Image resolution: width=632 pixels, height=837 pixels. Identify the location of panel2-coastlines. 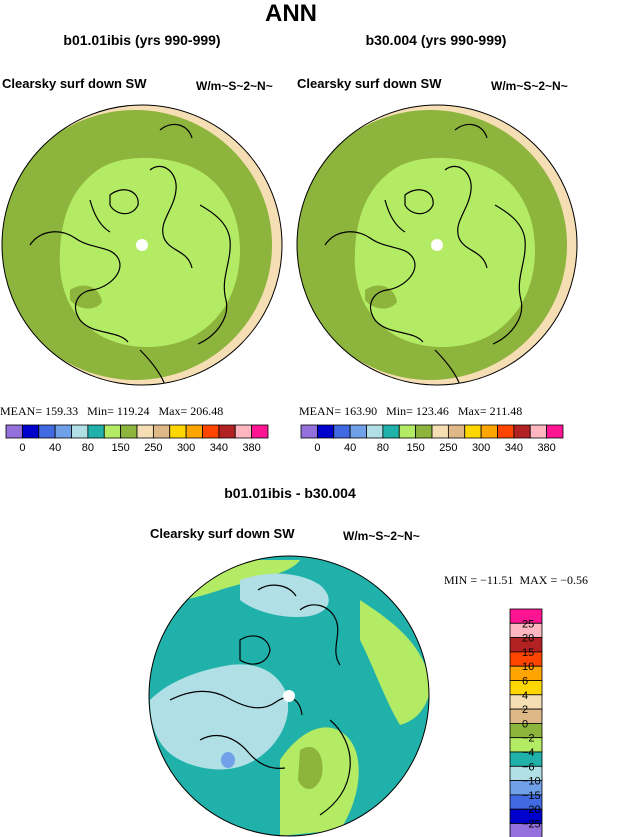
(425, 254).